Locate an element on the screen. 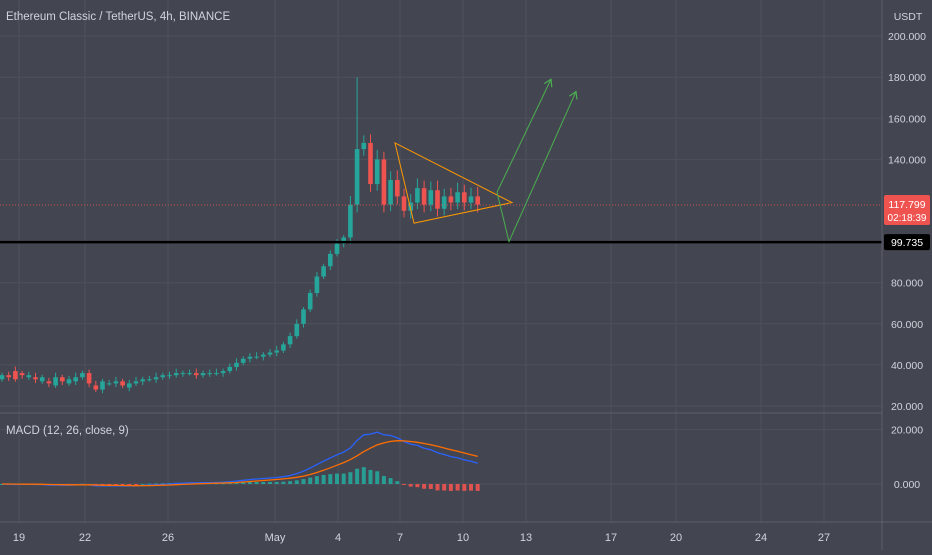  projection-arrow is located at coordinates (524, 136).